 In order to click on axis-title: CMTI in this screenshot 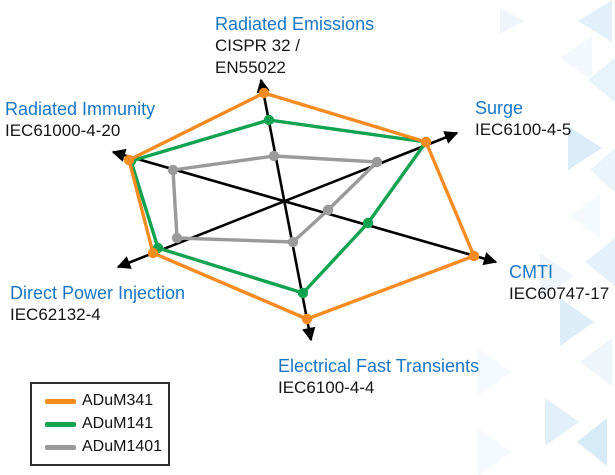, I will do `click(531, 272)`.